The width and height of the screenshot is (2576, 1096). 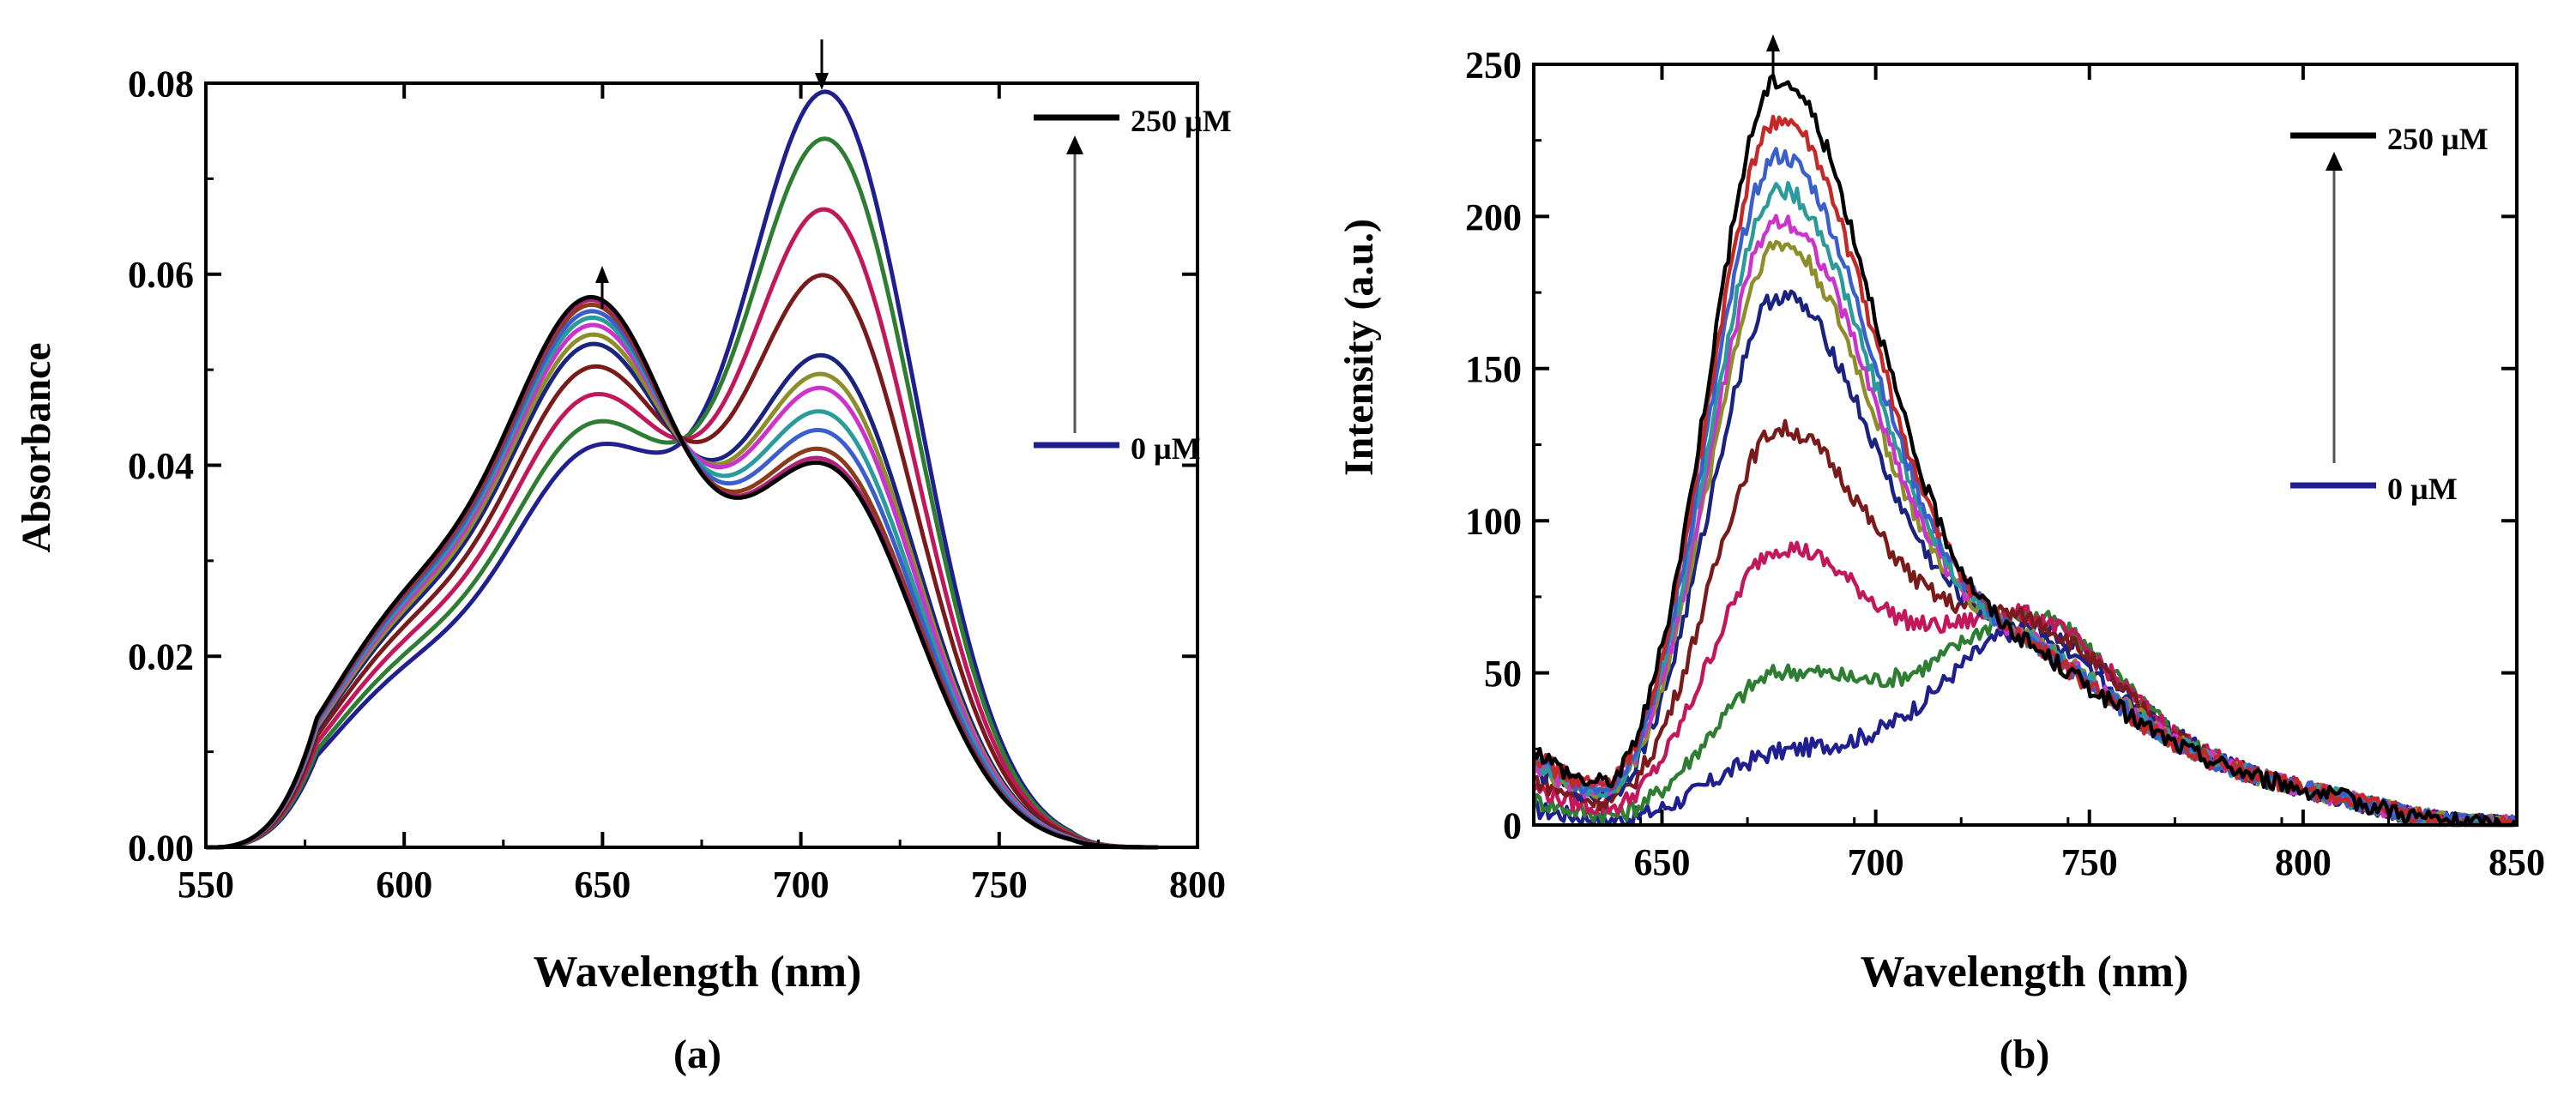 I want to click on y-tick-label: 0, so click(x=1512, y=825).